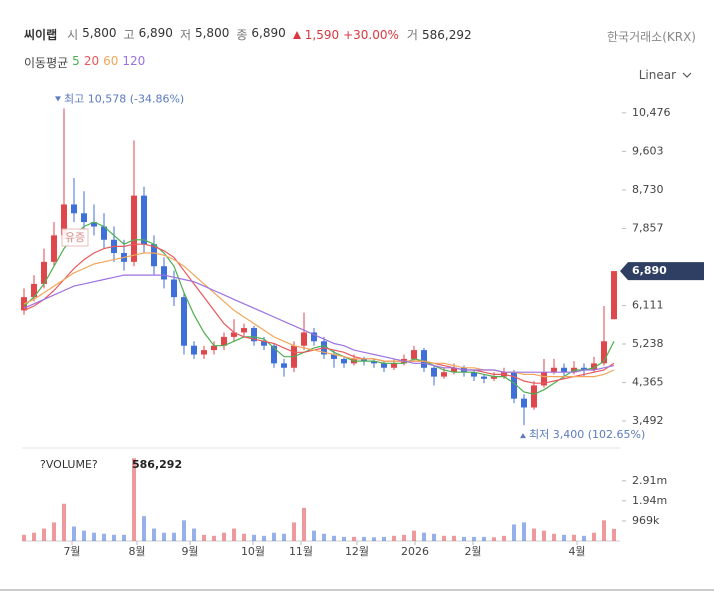 The width and height of the screenshot is (714, 599). What do you see at coordinates (129, 35) in the screenshot?
I see `field-label: 고` at bounding box center [129, 35].